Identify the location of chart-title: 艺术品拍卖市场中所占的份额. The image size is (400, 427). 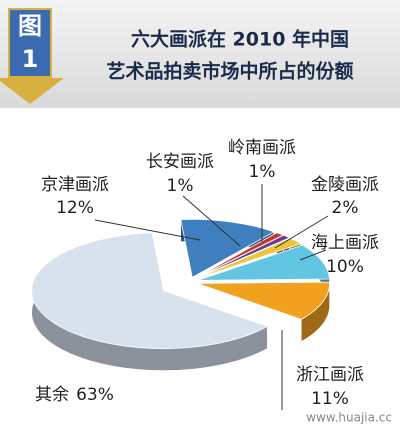
(229, 71).